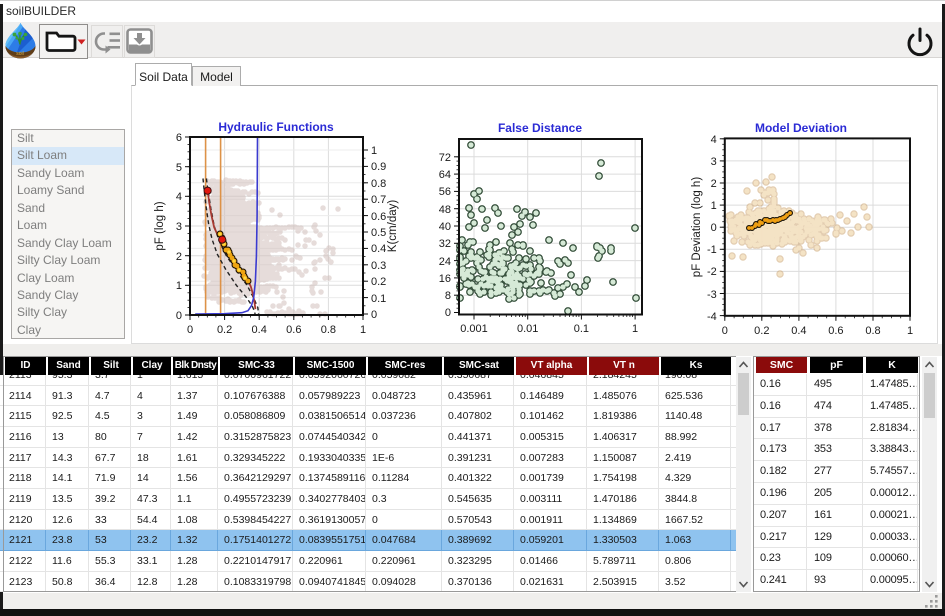 The image size is (945, 616). What do you see at coordinates (712, 317) in the screenshot?
I see `svg-text: -4` at bounding box center [712, 317].